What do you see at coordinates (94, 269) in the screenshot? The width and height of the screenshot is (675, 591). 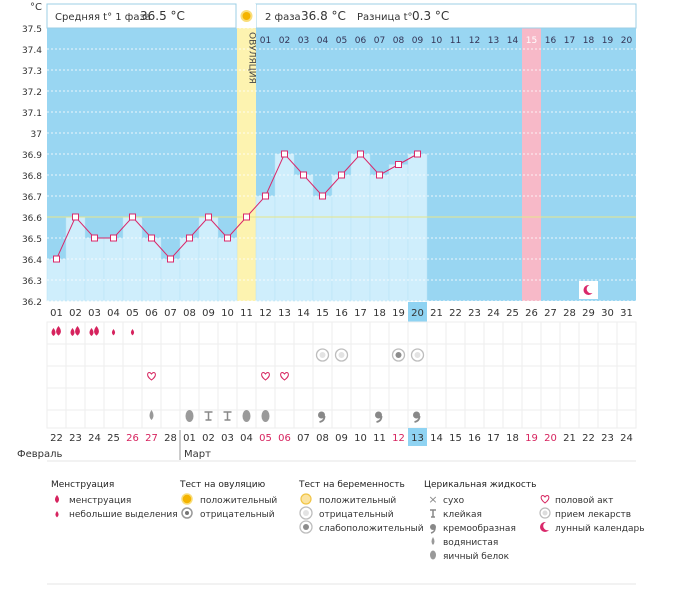 I see `temperature-bar` at bounding box center [94, 269].